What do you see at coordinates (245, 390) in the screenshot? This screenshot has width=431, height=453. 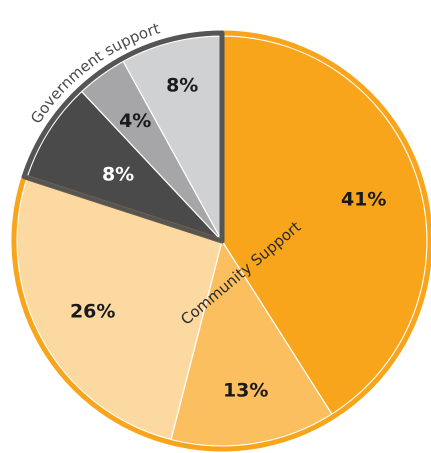 I see `slice-label-2: 13%` at bounding box center [245, 390].